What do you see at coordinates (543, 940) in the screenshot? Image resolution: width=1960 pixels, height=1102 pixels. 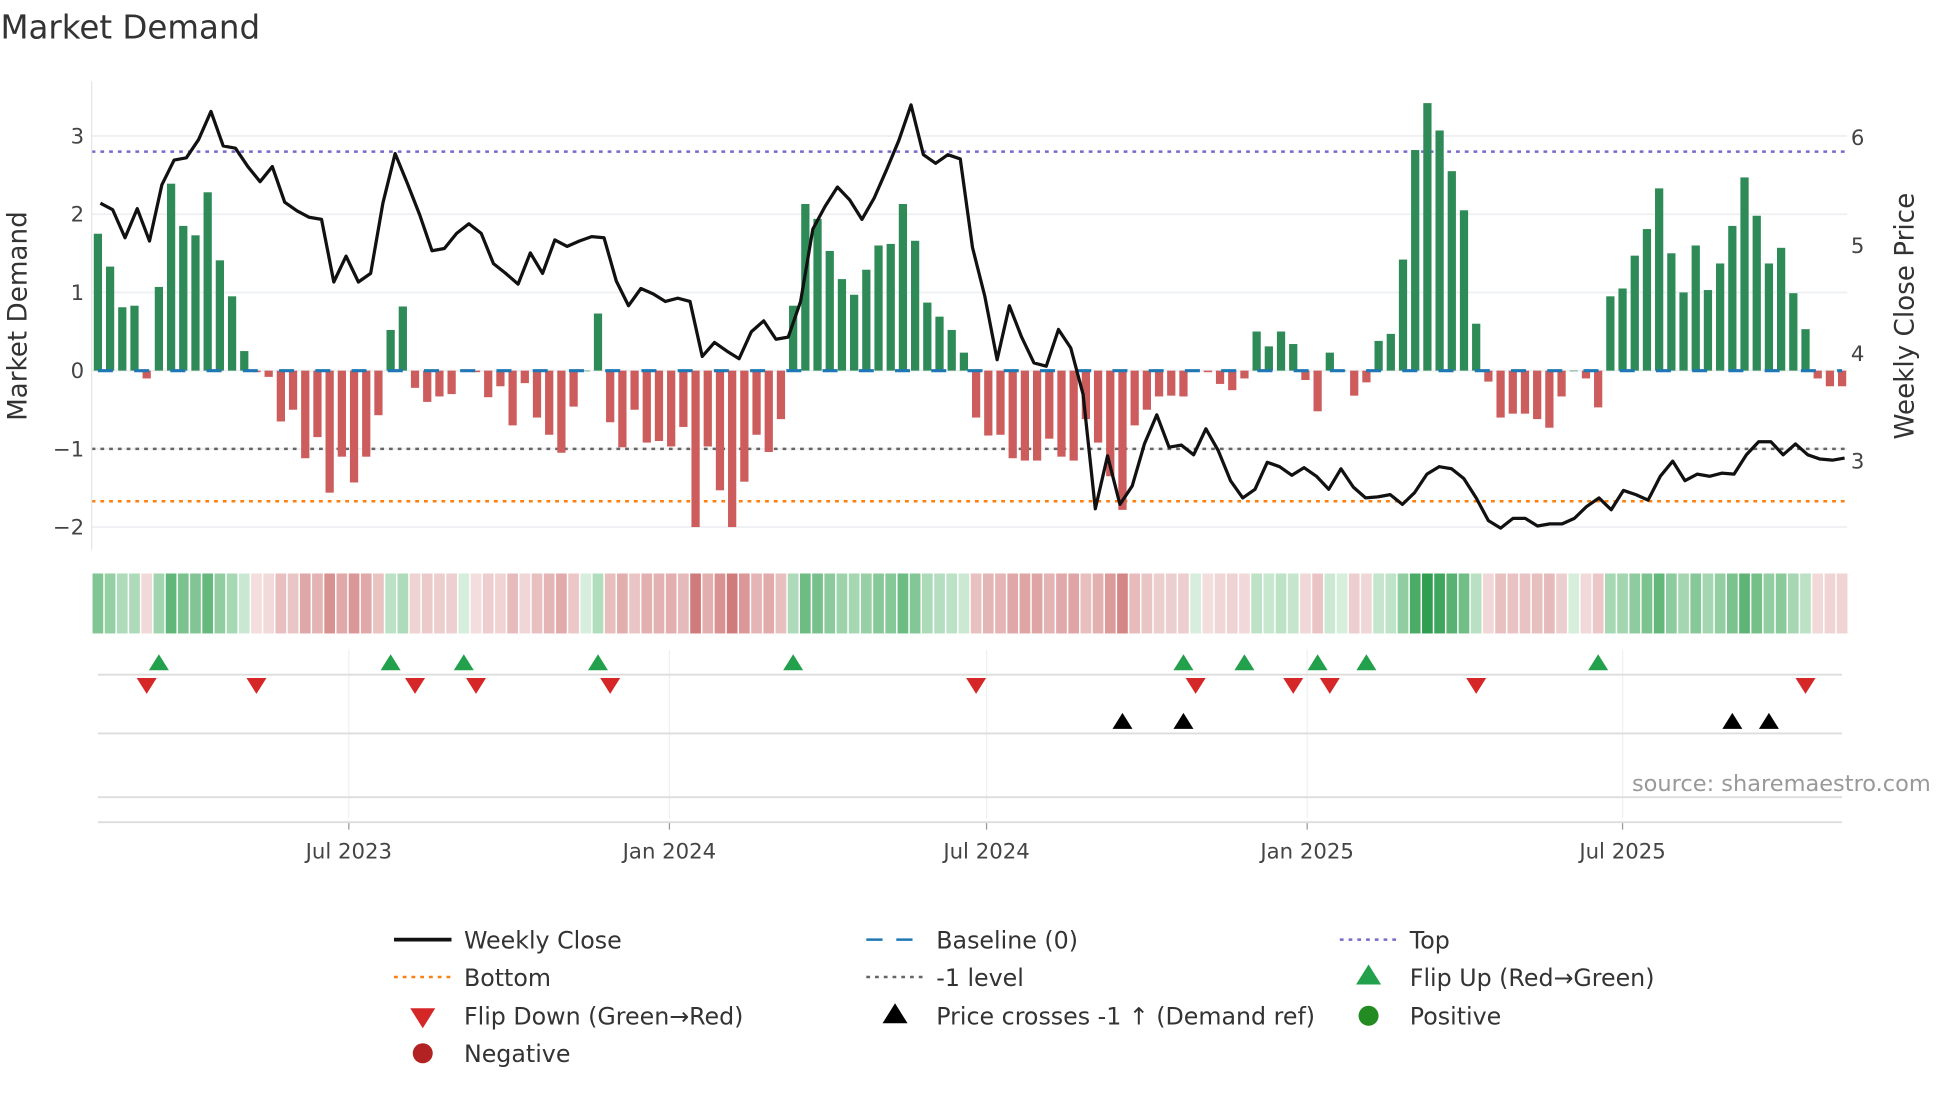 I see `legend-label: Weekly Close` at bounding box center [543, 940].